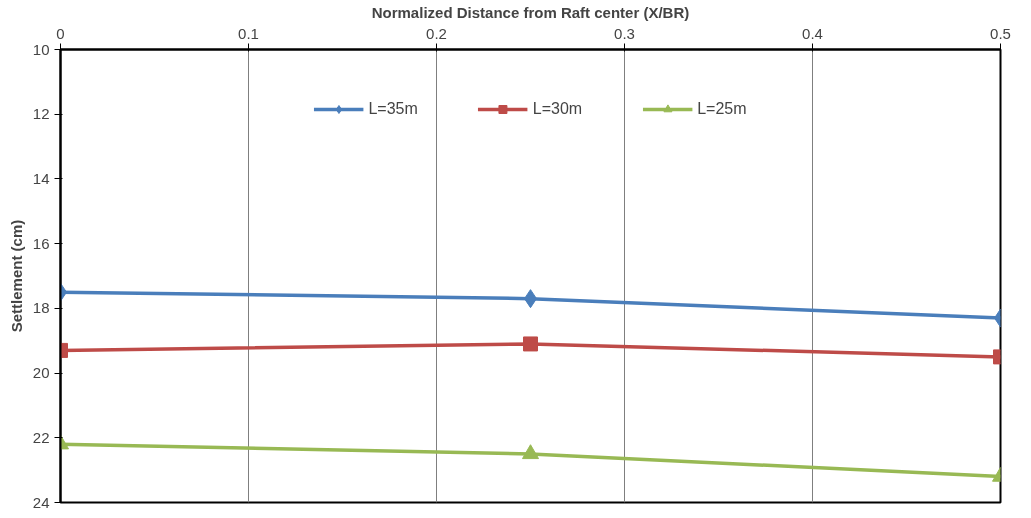 This screenshot has width=1031, height=518. I want to click on legend-label: L=25m, so click(722, 109).